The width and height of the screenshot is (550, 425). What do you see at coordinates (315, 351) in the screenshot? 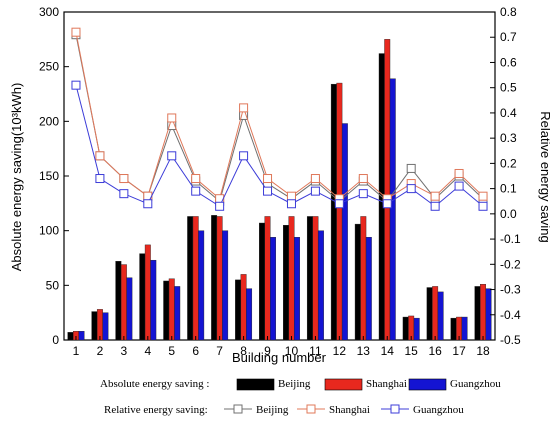
I see `x-tick-label: 11` at bounding box center [315, 351].